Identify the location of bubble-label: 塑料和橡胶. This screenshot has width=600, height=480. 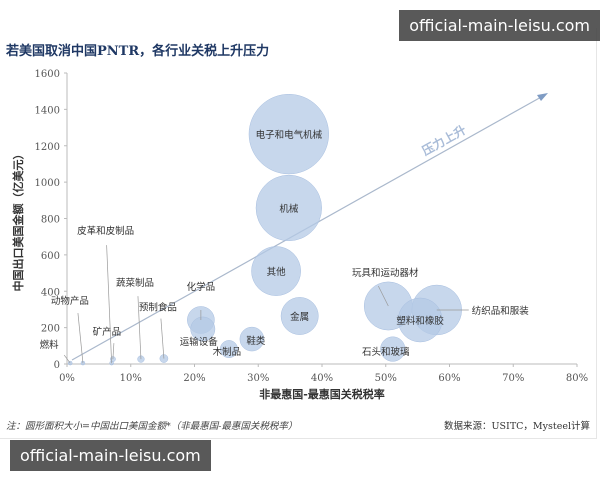
(420, 321).